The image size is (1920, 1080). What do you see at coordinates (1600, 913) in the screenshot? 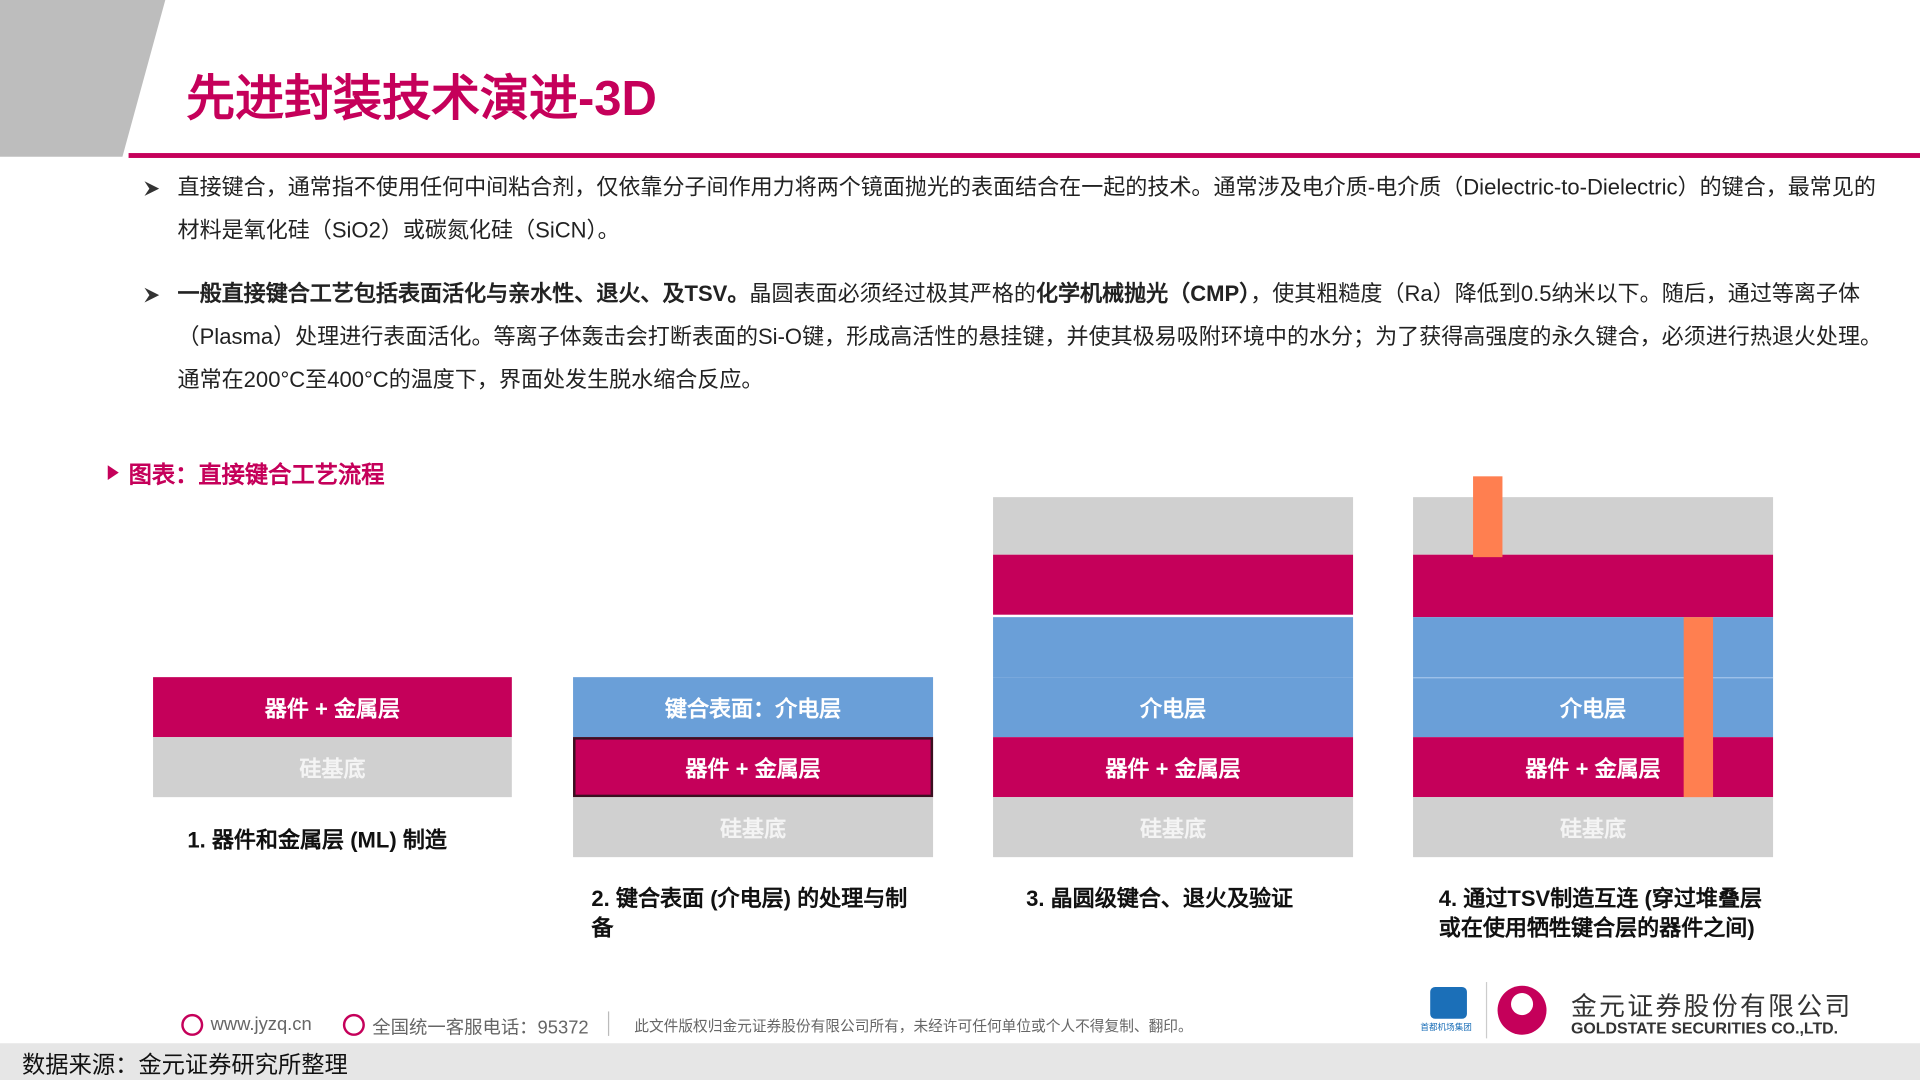
I see `step-label: 4. 通过TSV制造互连 (穿过堆叠层或在使用牺牲键合层的器件之间)` at bounding box center [1600, 913].